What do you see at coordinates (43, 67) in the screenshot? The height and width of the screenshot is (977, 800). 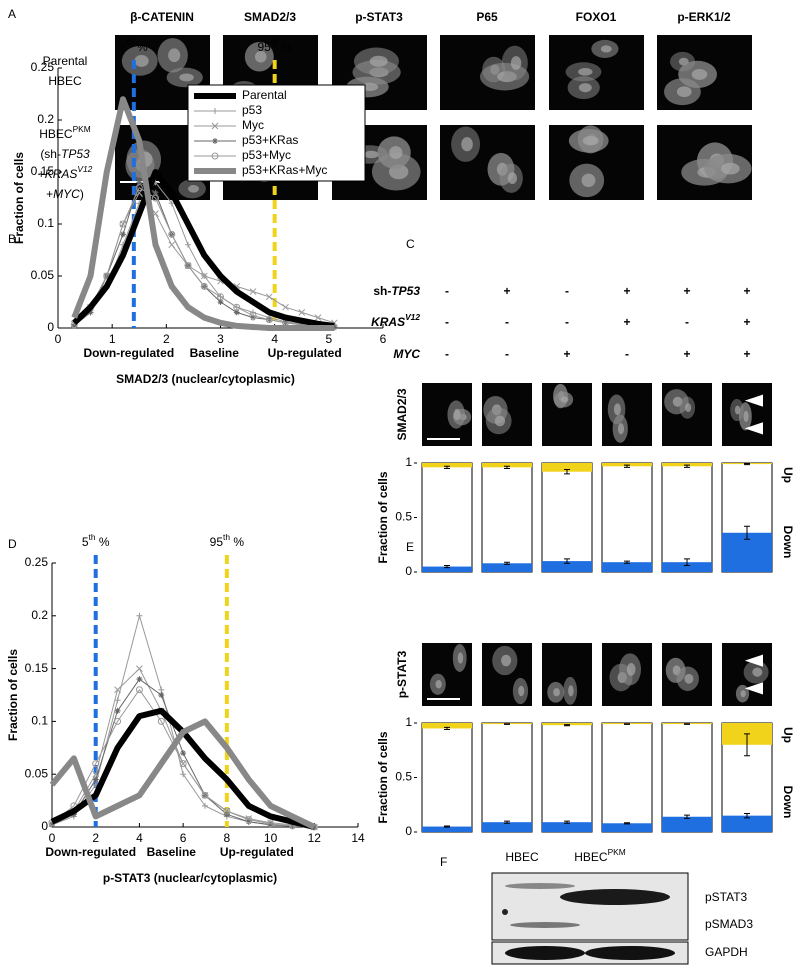 I see `y-tick-label: 0.25` at bounding box center [43, 67].